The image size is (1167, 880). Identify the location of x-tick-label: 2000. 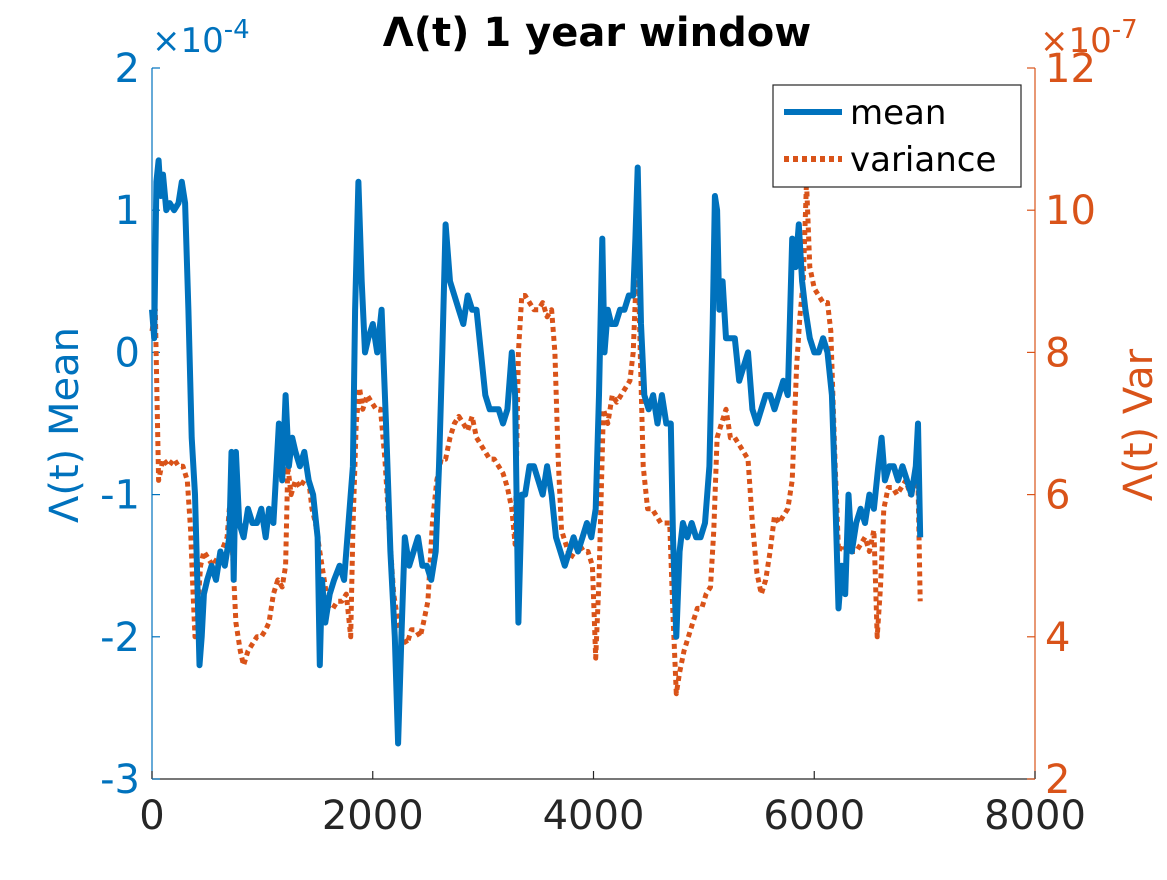
(373, 816).